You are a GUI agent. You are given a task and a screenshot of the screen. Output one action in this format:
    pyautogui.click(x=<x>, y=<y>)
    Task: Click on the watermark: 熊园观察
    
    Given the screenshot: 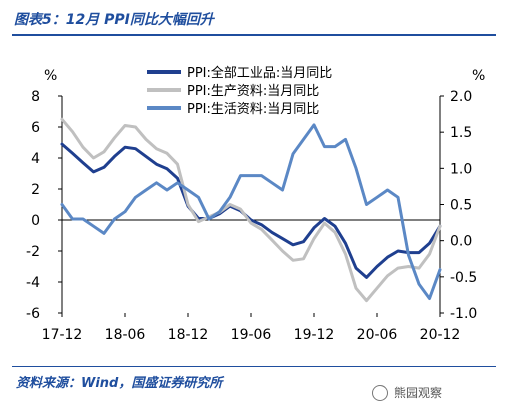 What is the action you would take?
    pyautogui.click(x=407, y=393)
    